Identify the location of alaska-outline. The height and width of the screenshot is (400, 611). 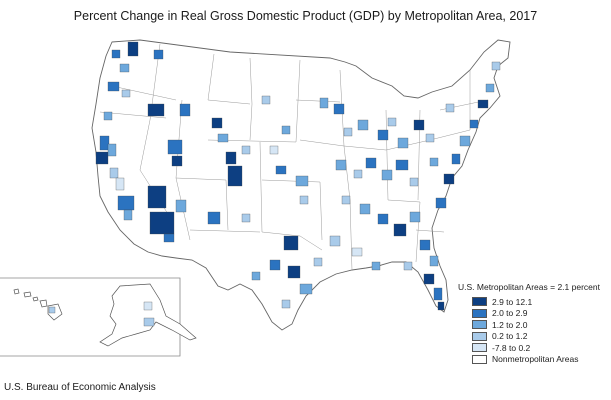
(148, 315).